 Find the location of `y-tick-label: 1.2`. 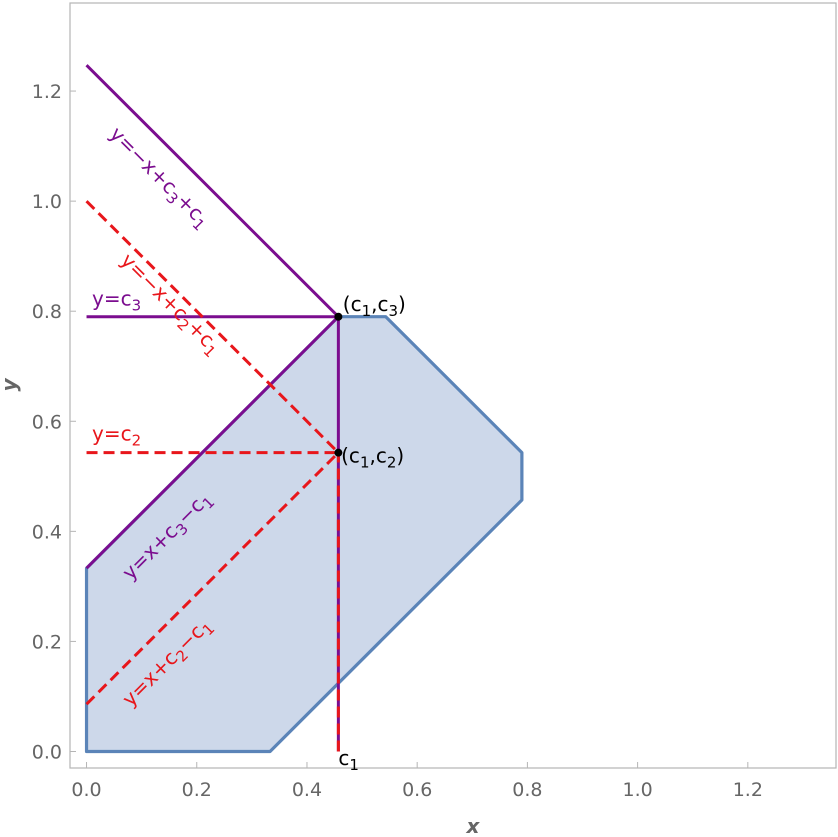

y-tick-label: 1.2 is located at coordinates (47, 92).